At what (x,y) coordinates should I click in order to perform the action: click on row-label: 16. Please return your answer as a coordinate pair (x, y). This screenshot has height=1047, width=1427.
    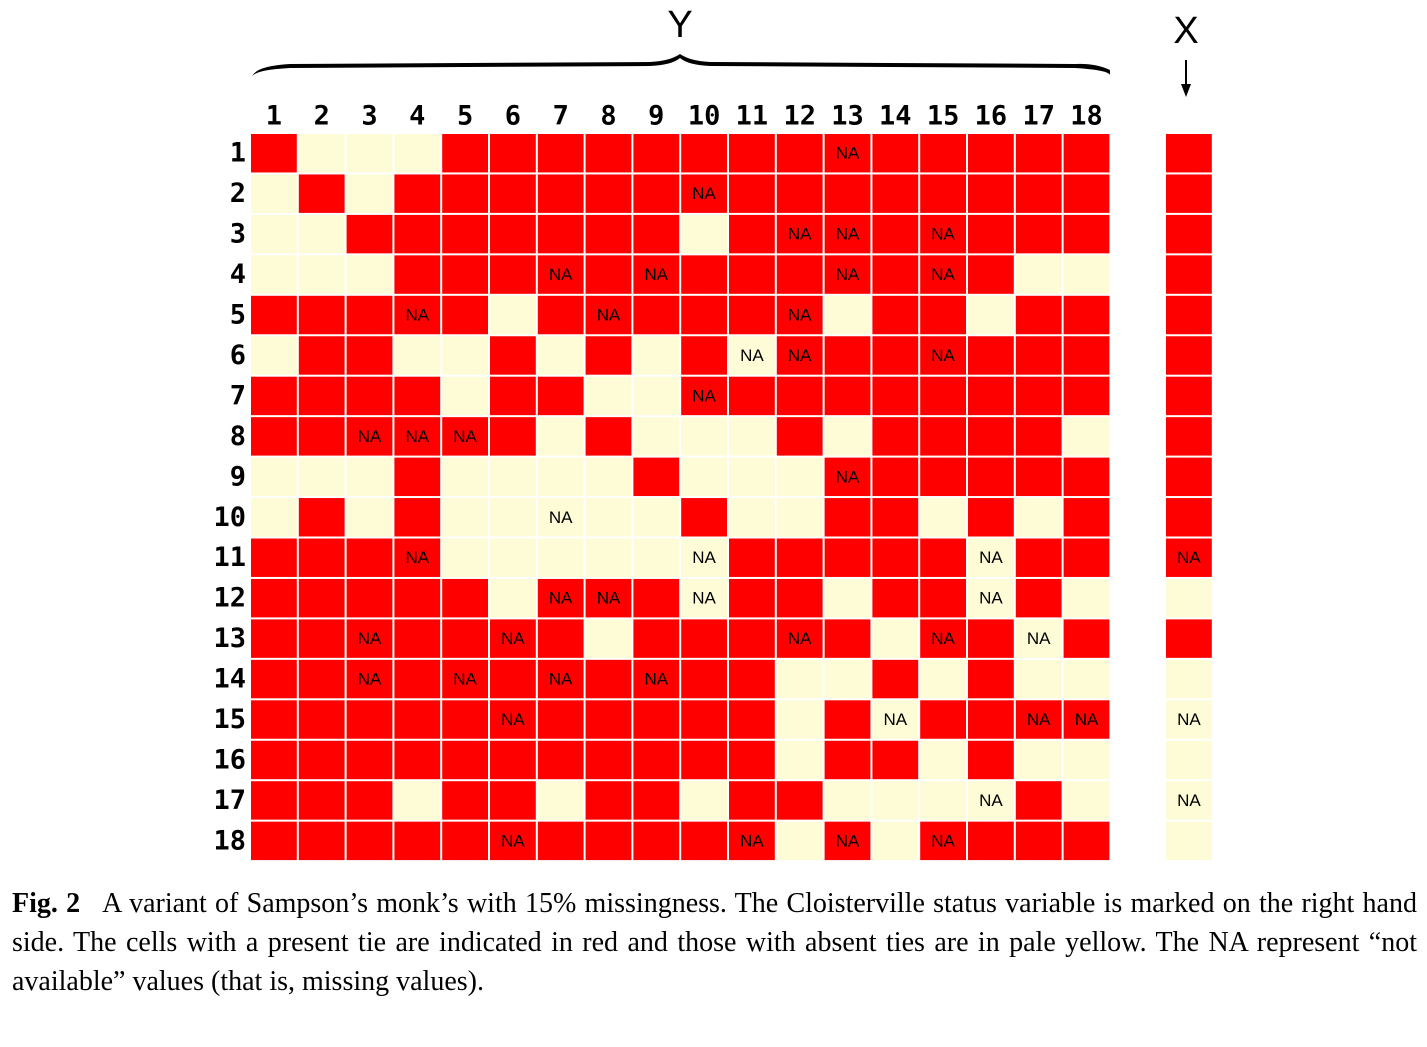
    Looking at the image, I should click on (229, 759).